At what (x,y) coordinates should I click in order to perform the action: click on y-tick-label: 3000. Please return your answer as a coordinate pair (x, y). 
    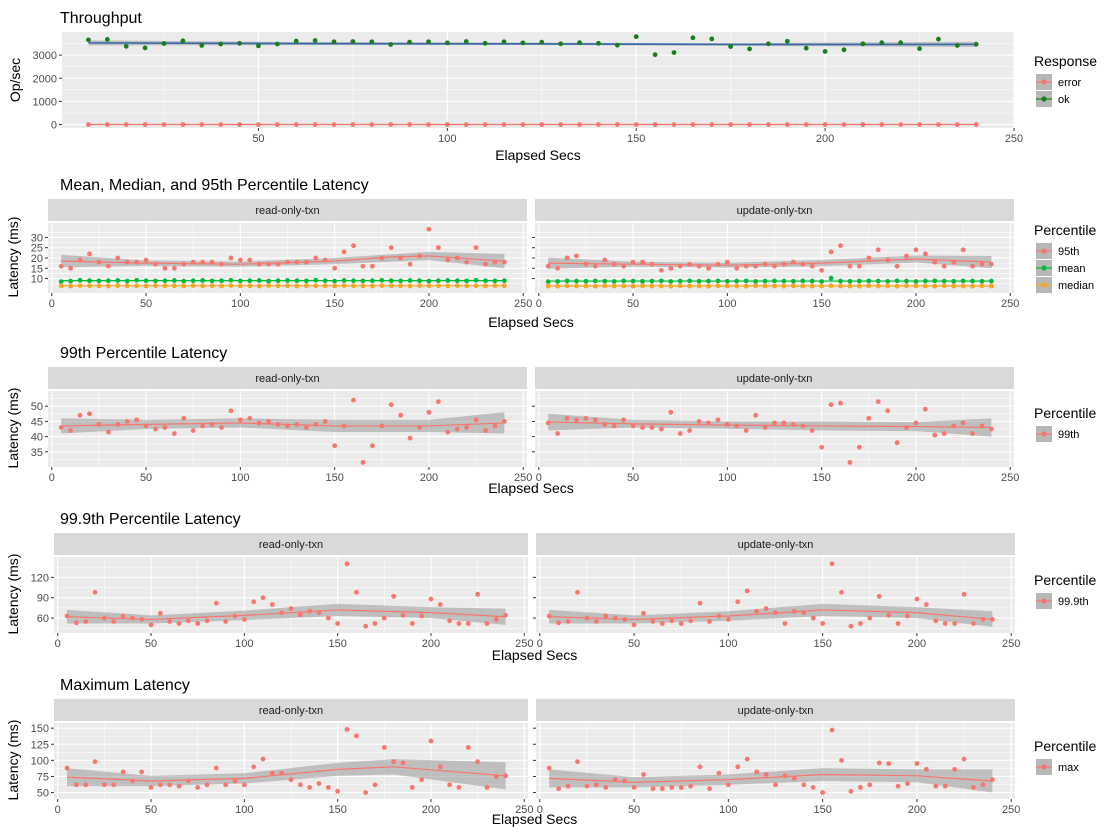
    Looking at the image, I should click on (45, 56).